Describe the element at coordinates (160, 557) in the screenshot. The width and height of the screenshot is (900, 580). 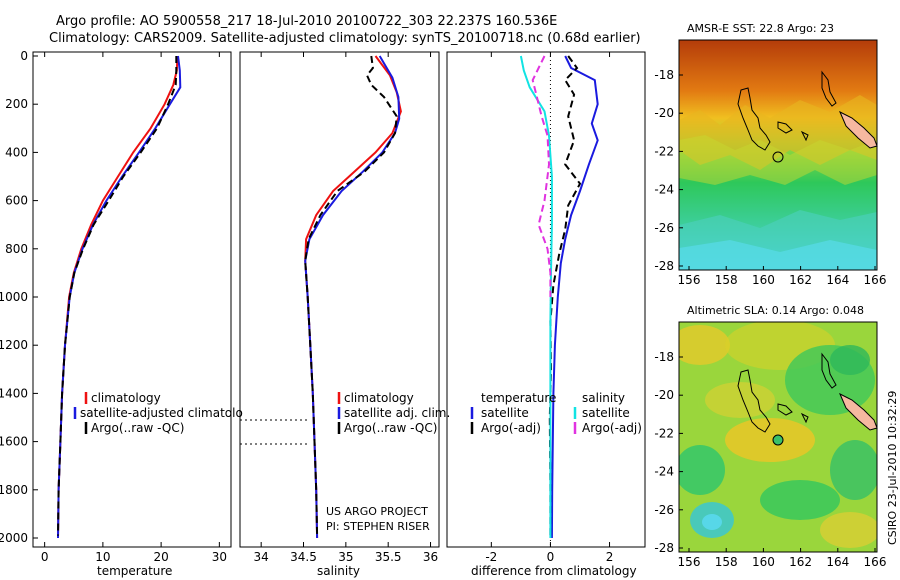
I see `x-tick-label: 20` at that location.